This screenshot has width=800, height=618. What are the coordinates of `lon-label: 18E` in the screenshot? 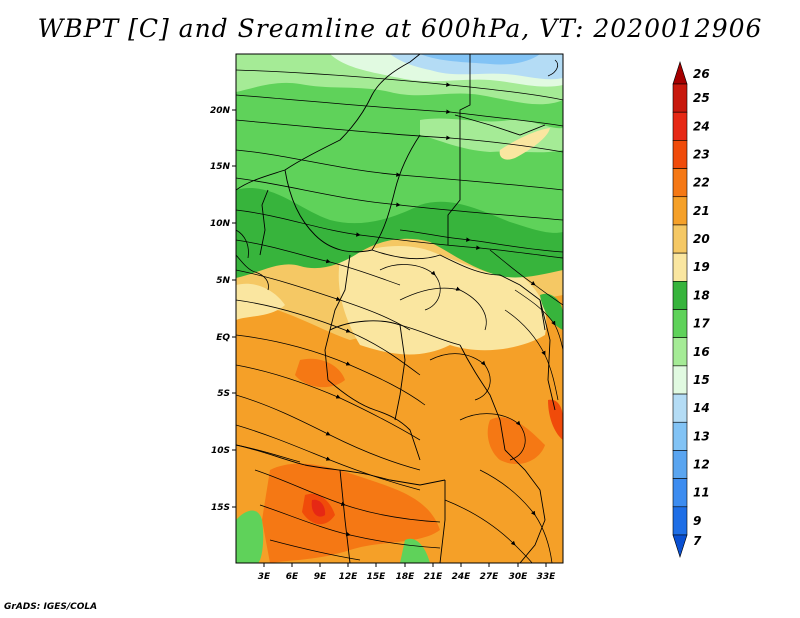 It's located at (406, 577).